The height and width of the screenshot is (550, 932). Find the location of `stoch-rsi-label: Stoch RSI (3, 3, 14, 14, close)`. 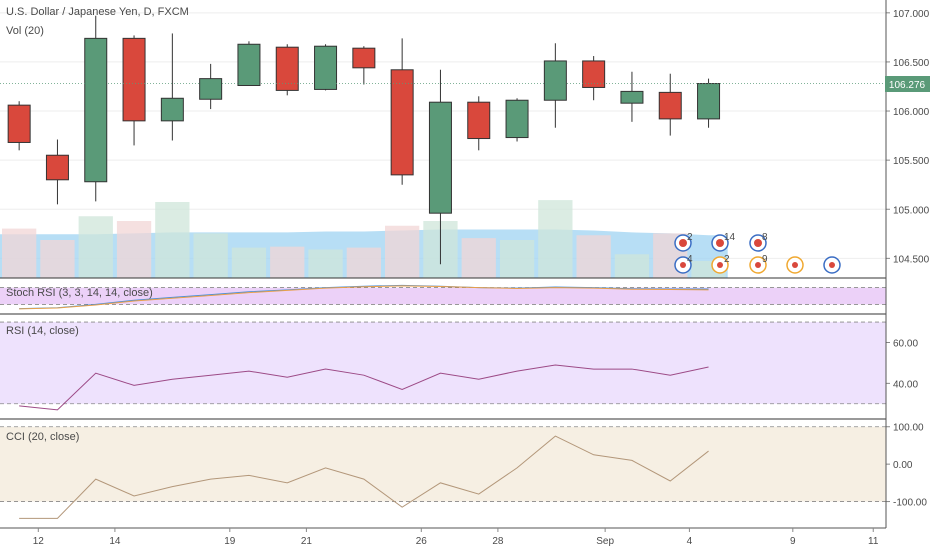

stoch-rsi-label: Stoch RSI (3, 3, 14, 14, close) is located at coordinates (79, 293).